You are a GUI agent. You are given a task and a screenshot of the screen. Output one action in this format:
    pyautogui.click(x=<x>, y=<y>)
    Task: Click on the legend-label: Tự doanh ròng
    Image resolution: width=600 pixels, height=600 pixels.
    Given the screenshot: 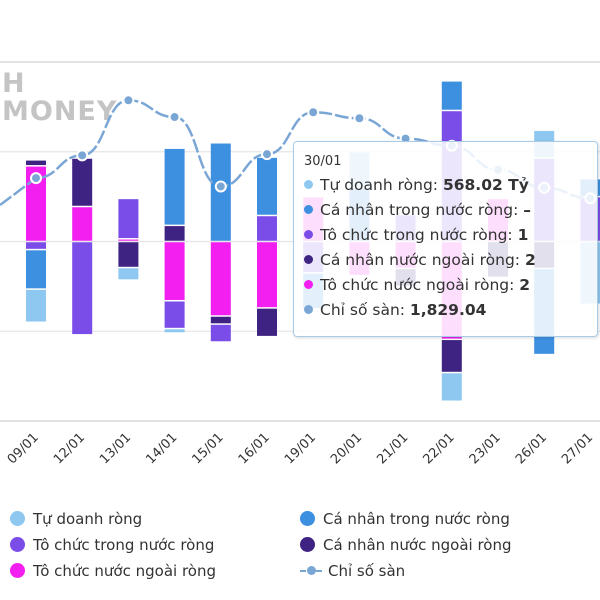 What is the action you would take?
    pyautogui.click(x=88, y=519)
    